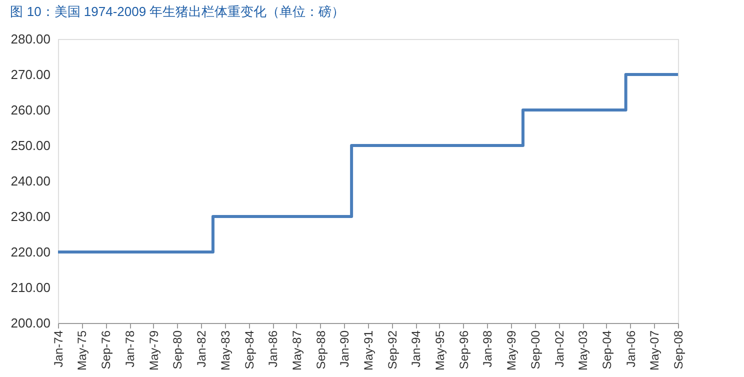 This screenshot has height=377, width=744. I want to click on x-tick-label: Jan-82, so click(201, 349).